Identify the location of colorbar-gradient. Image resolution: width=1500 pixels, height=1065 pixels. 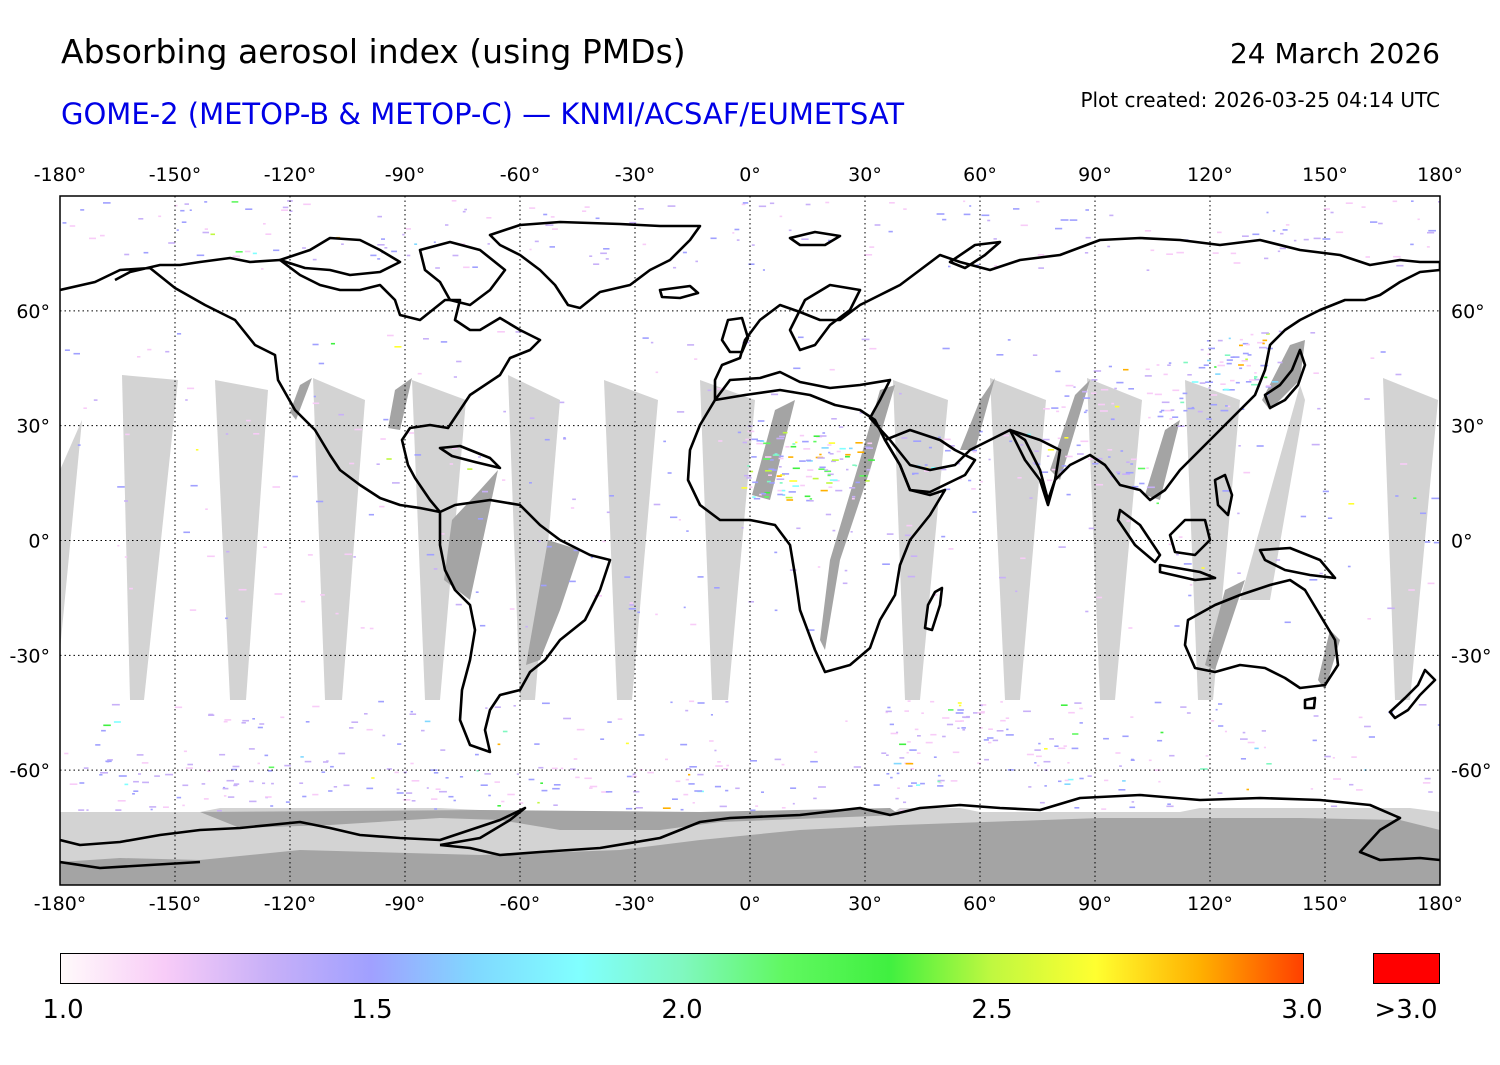
(682, 968).